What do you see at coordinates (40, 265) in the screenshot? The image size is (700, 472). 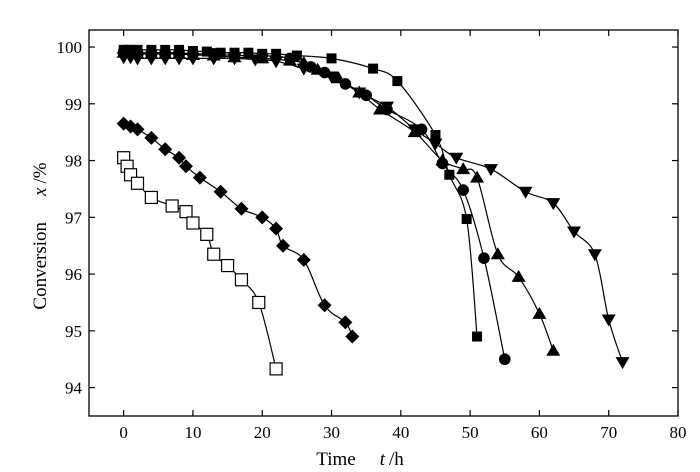 I see `y-axis-label: Conversion` at bounding box center [40, 265].